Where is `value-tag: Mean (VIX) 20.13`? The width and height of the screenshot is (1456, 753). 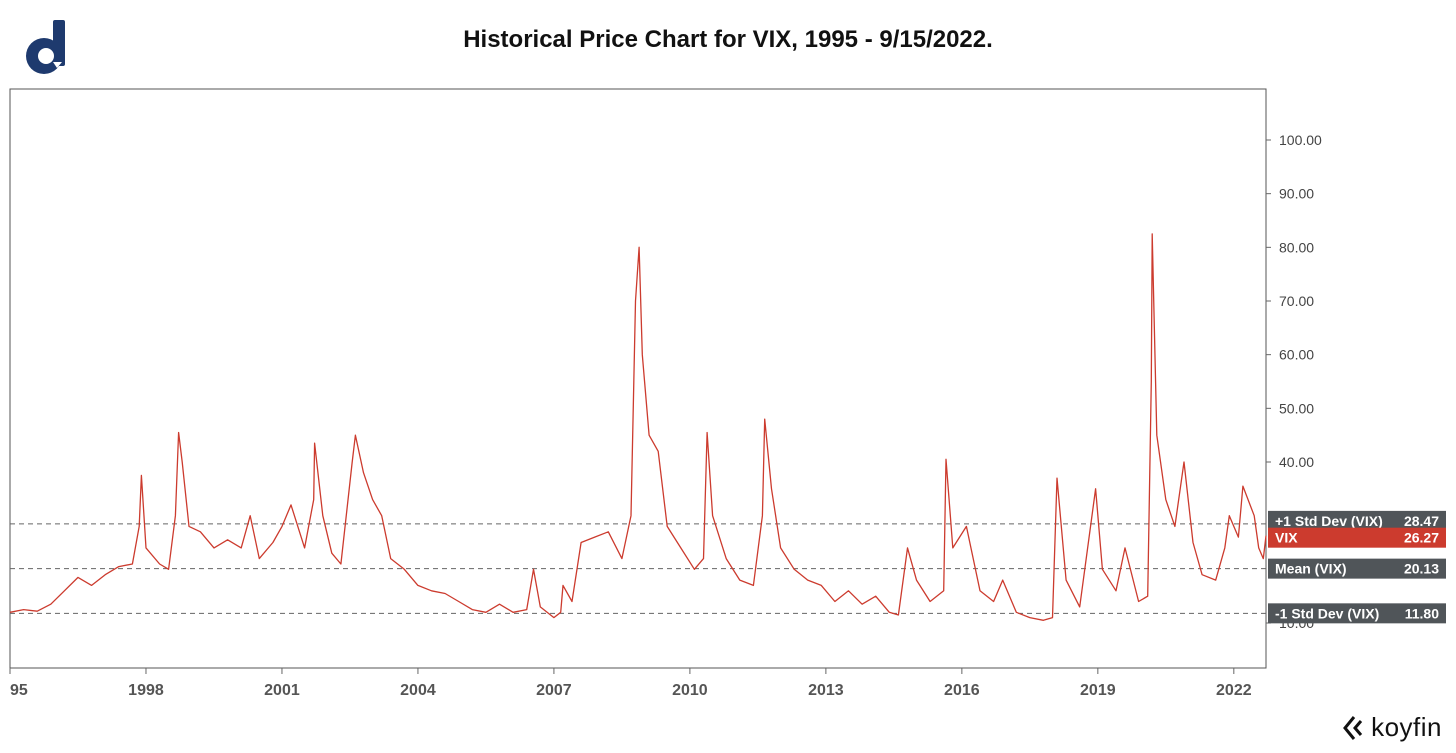
value-tag: Mean (VIX) 20.13 is located at coordinates (1357, 568).